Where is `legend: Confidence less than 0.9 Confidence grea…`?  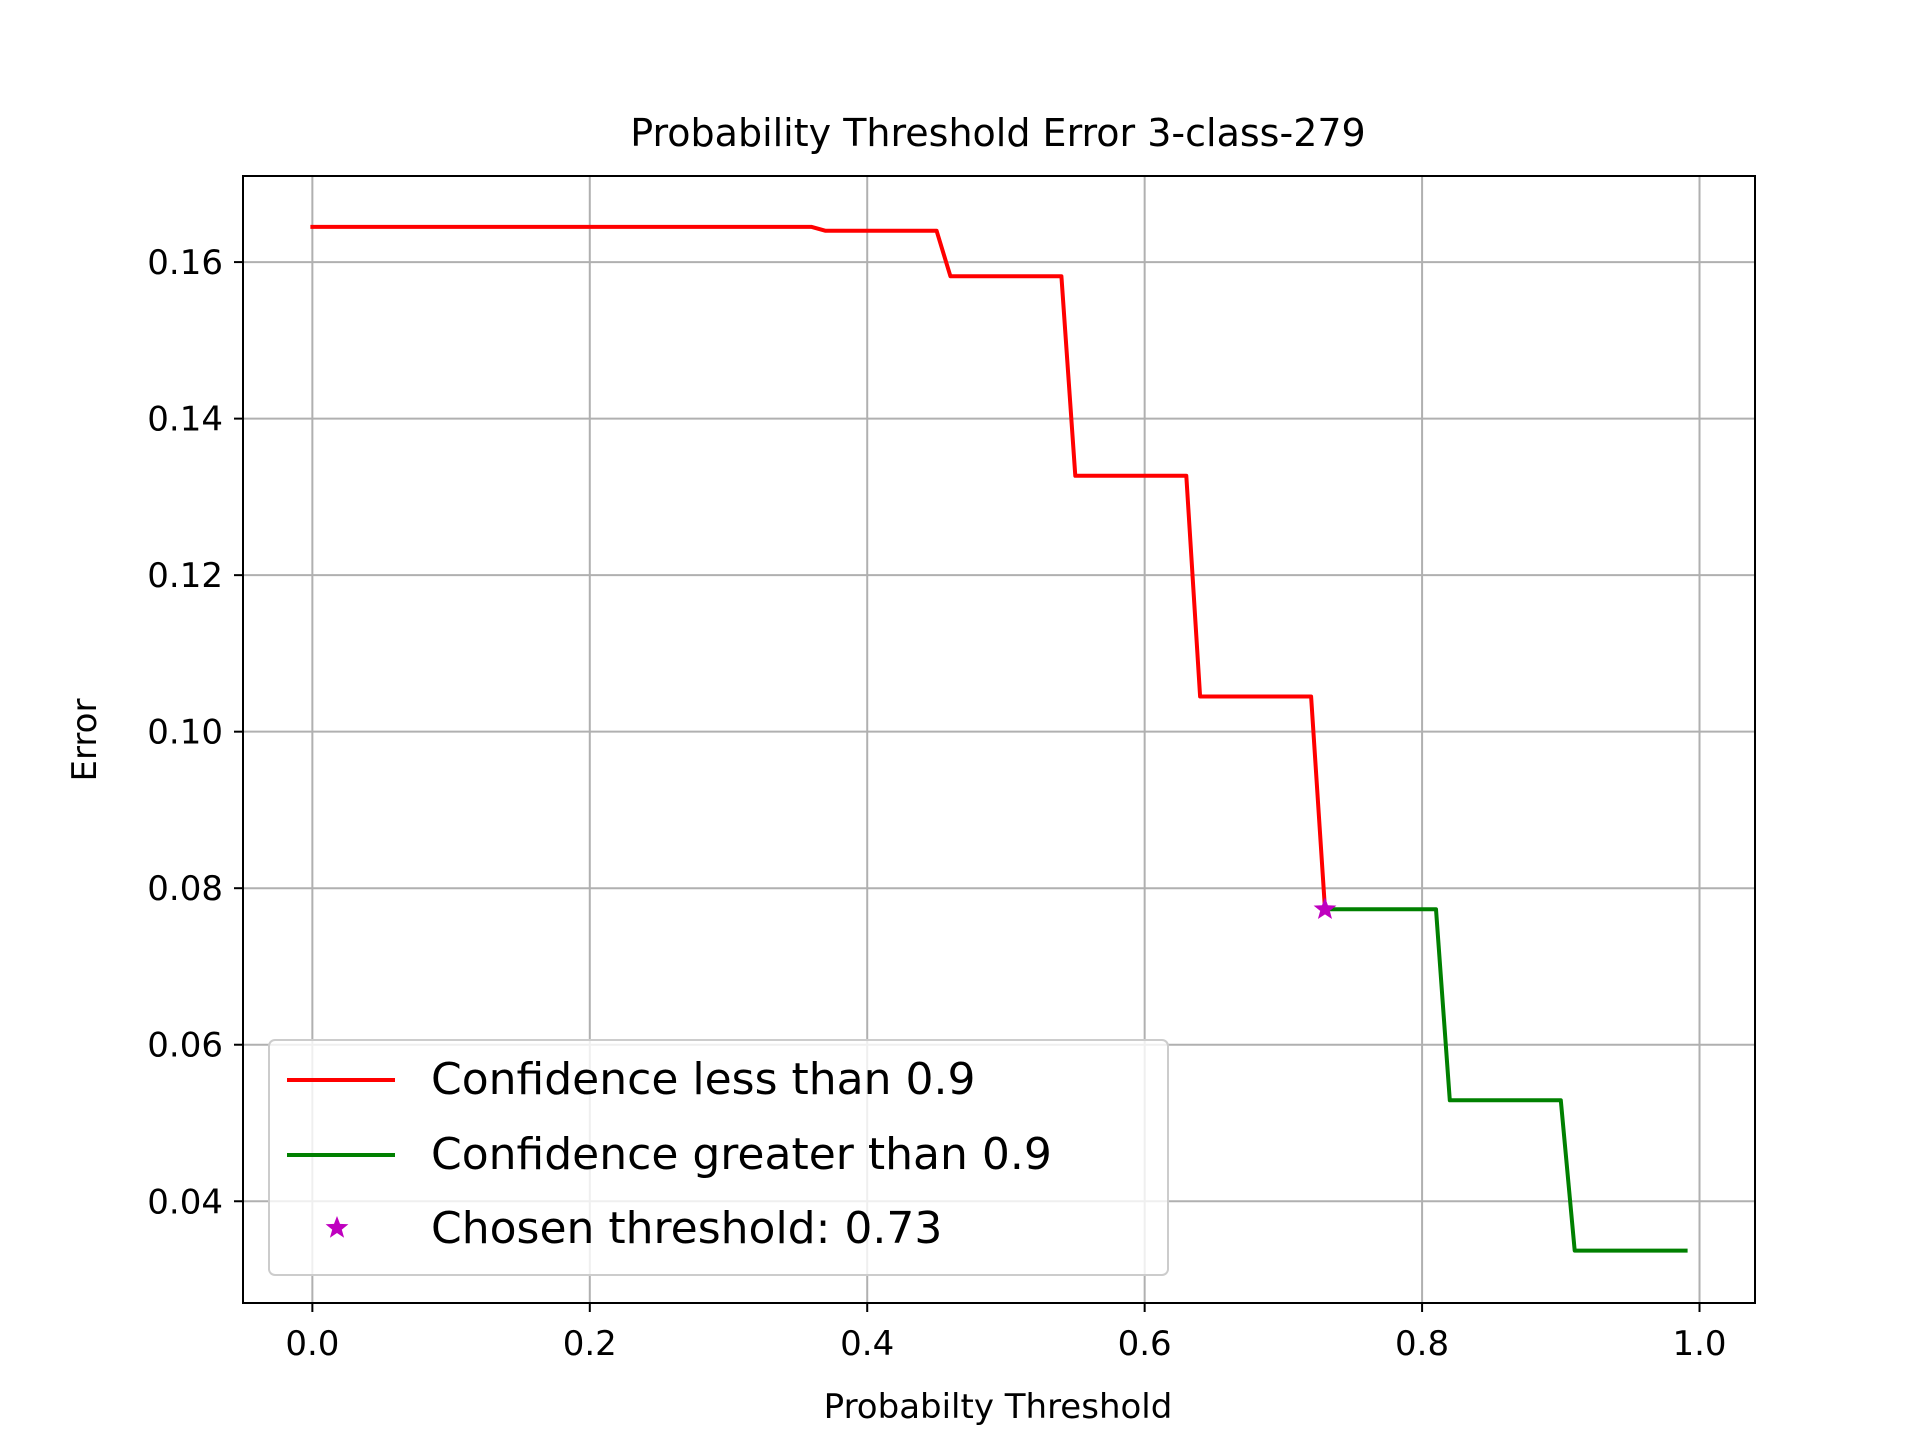 legend: Confidence less than 0.9 Confidence grea… is located at coordinates (718, 1157).